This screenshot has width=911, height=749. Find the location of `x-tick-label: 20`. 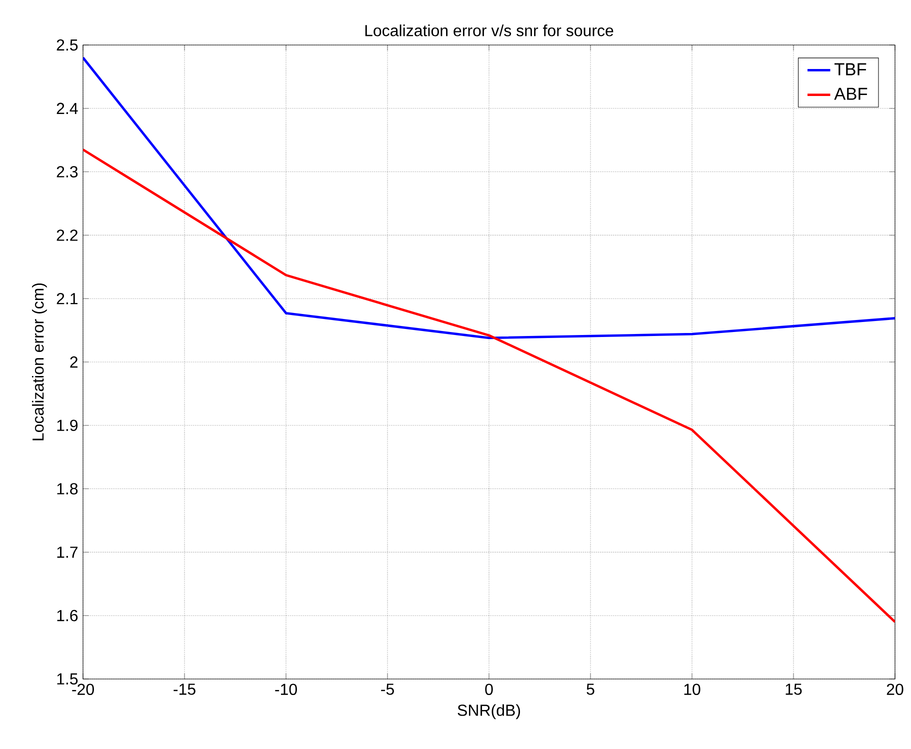

x-tick-label: 20 is located at coordinates (895, 690).